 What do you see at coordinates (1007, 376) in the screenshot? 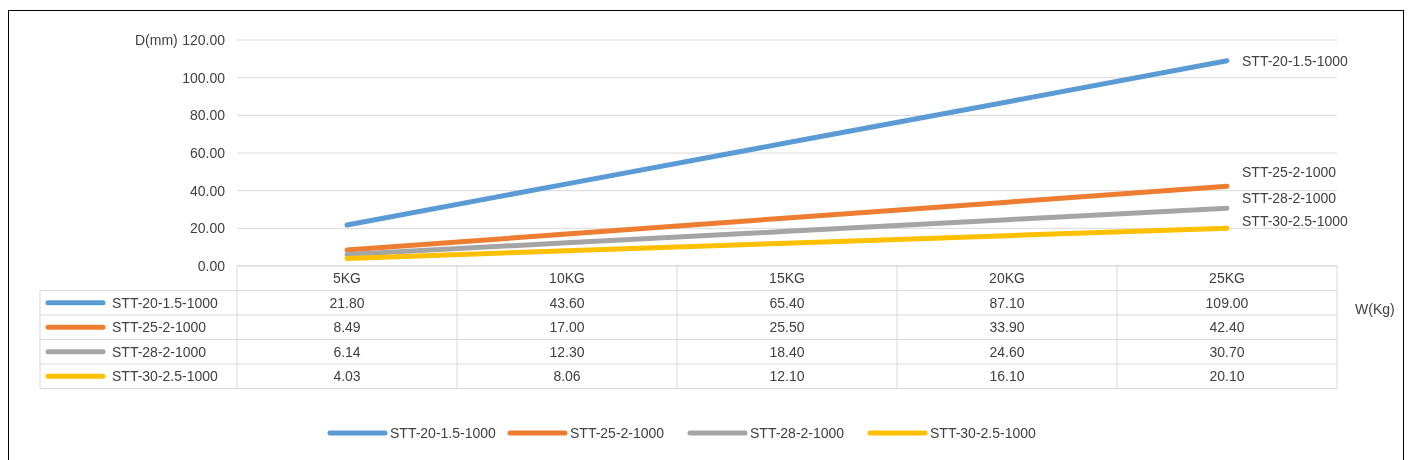
I see `data-label: 16.10` at bounding box center [1007, 376].